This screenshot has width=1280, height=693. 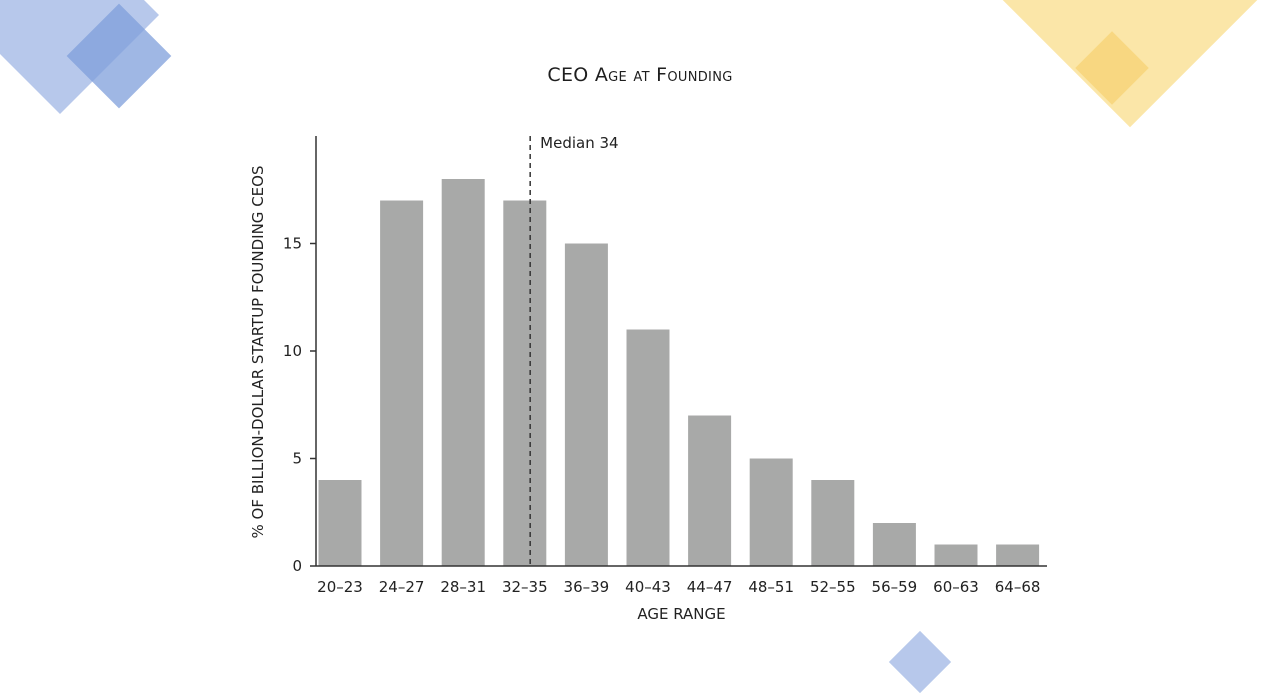 I want to click on x-tick-label: 32–35, so click(x=525, y=587).